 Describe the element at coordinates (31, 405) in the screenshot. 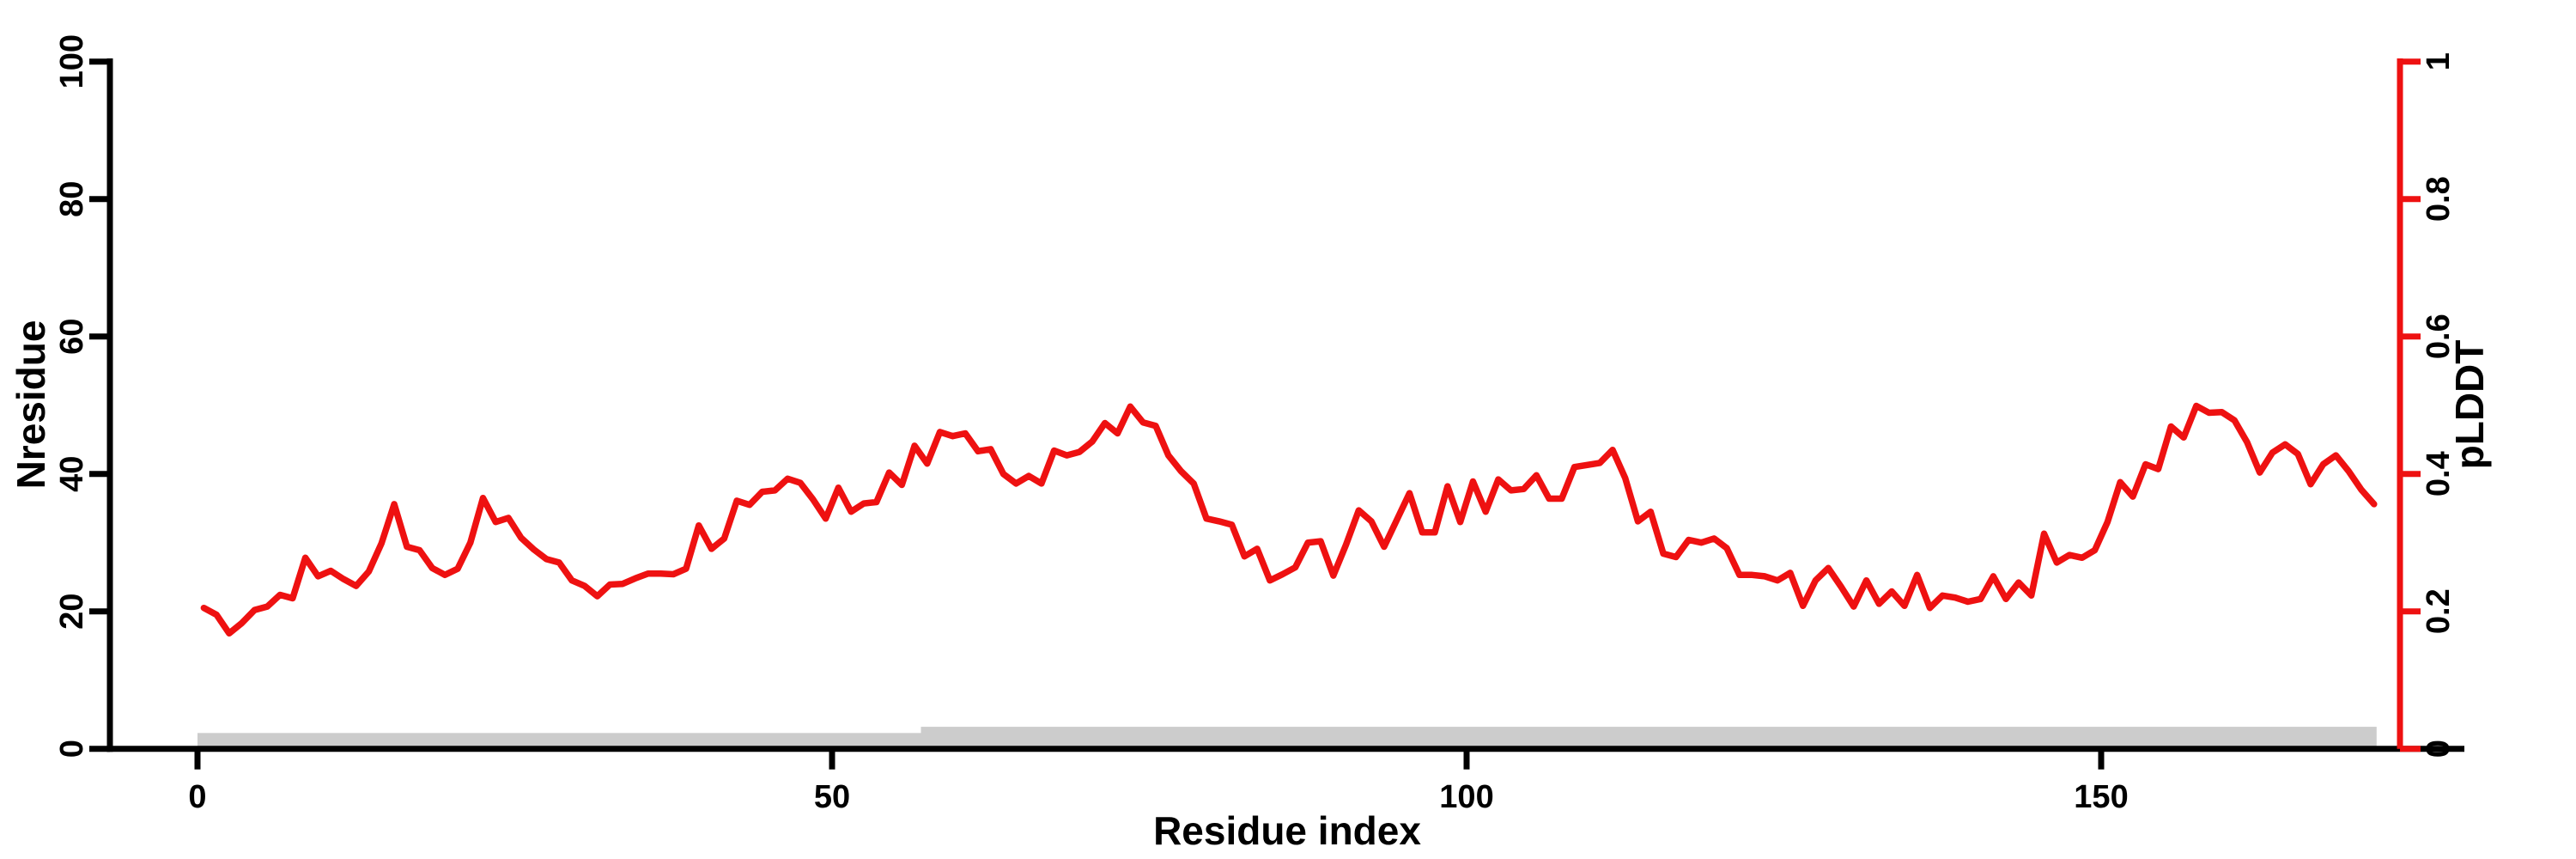

I see `left-y-axis-title: Nresidue` at that location.